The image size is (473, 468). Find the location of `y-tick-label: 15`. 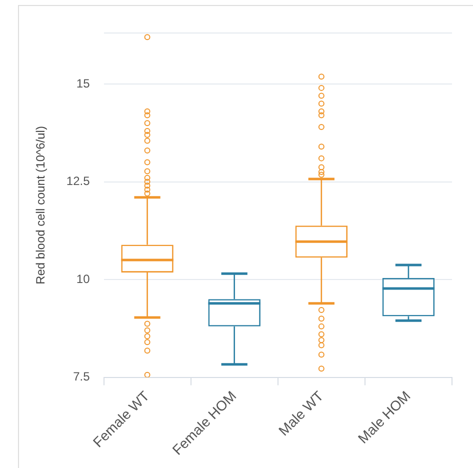

y-tick-label: 15 is located at coordinates (83, 83).